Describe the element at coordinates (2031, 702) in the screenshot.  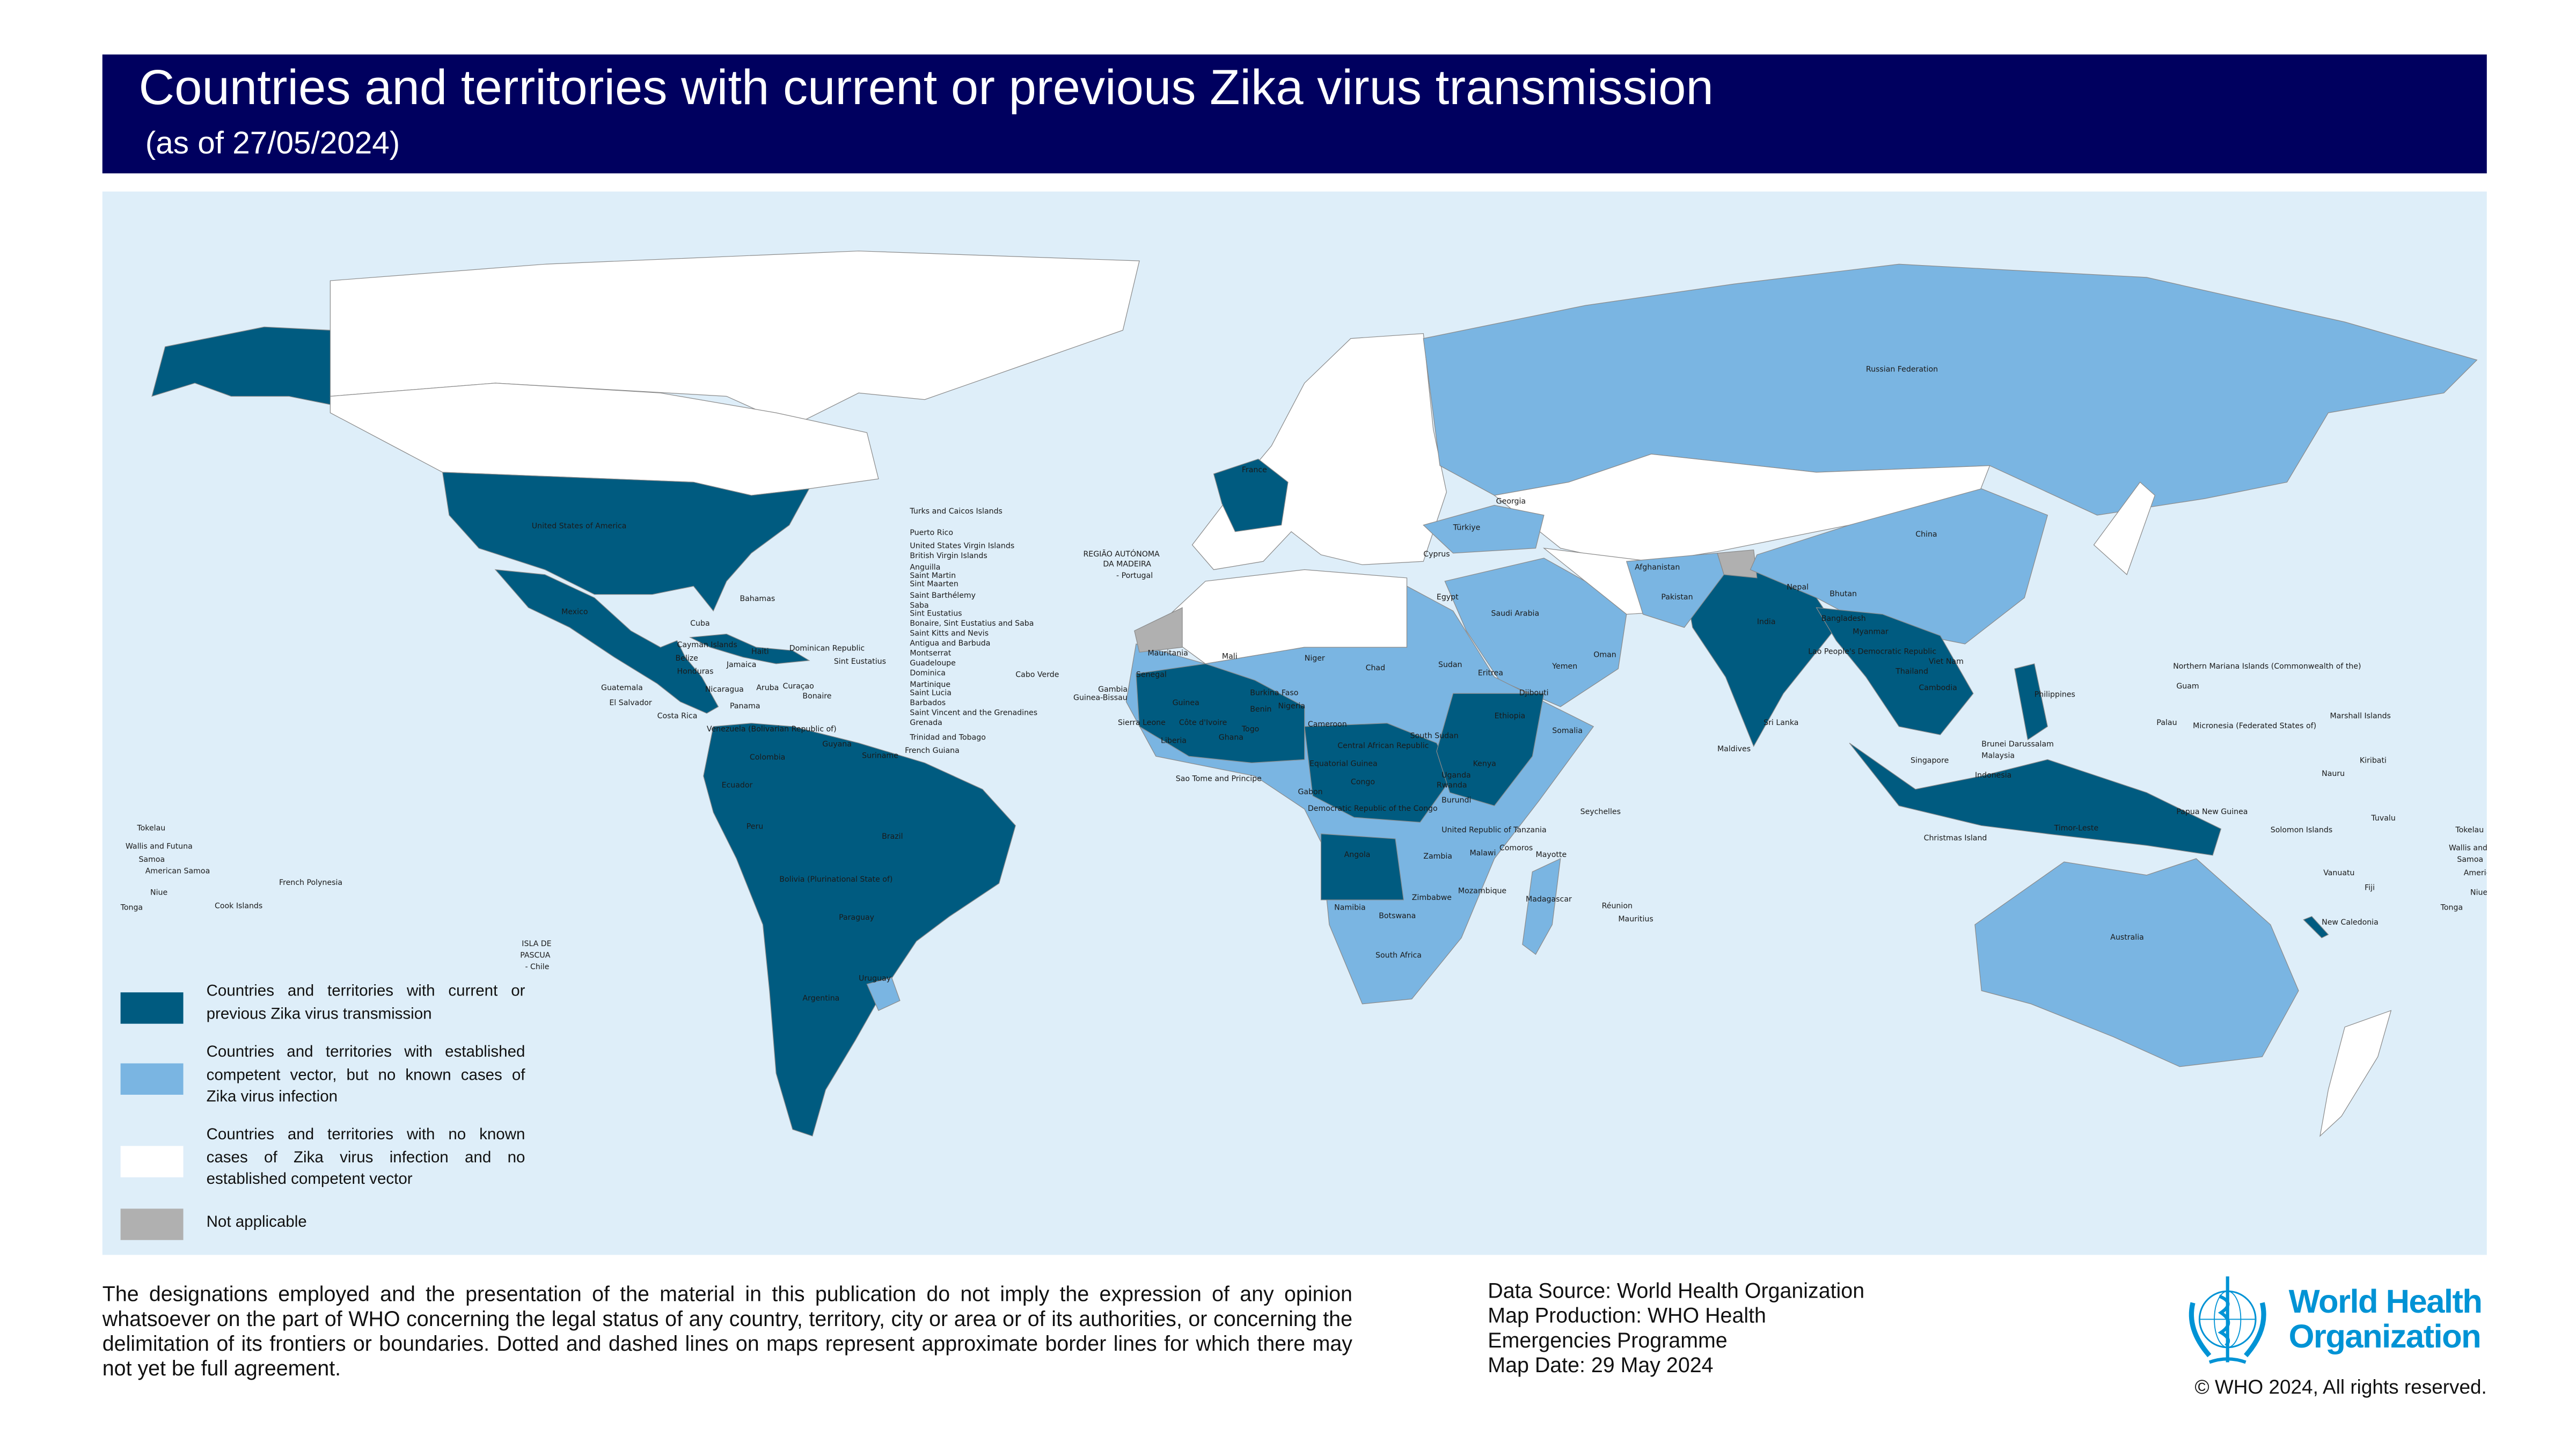
I see `philippines` at that location.